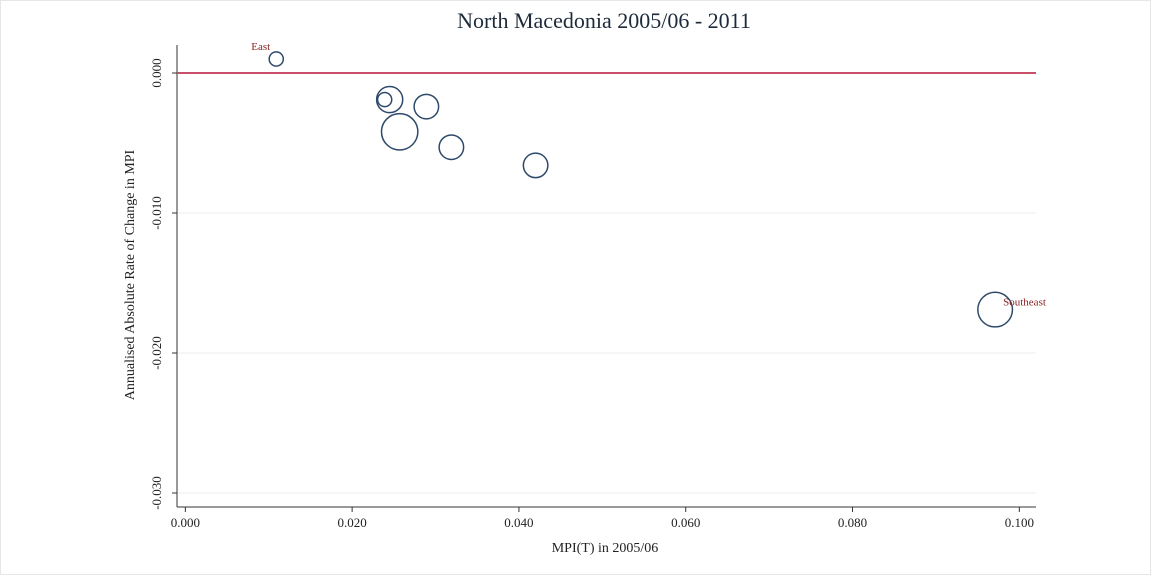  What do you see at coordinates (156, 493) in the screenshot?
I see `y-tick-label: -0.030` at bounding box center [156, 493].